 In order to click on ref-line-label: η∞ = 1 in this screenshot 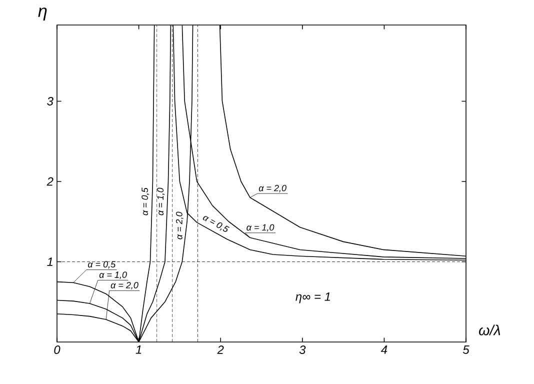, I will do `click(313, 298)`.